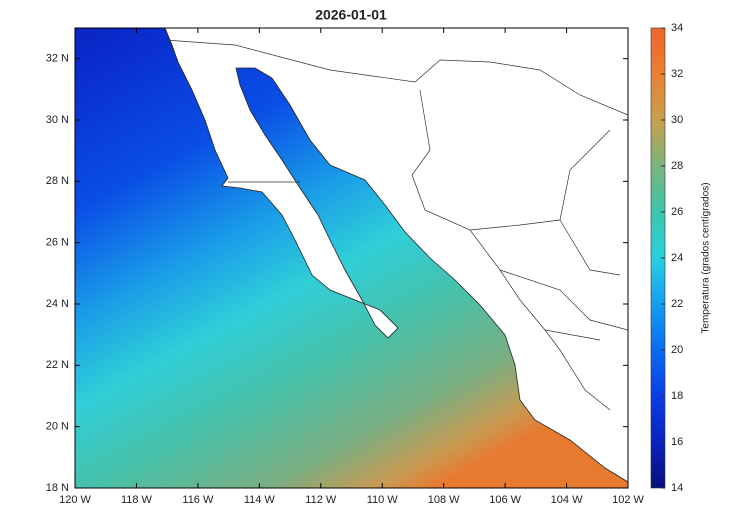 The width and height of the screenshot is (750, 518). I want to click on colorbar-label: Temperatura (grados centígrados), so click(706, 257).